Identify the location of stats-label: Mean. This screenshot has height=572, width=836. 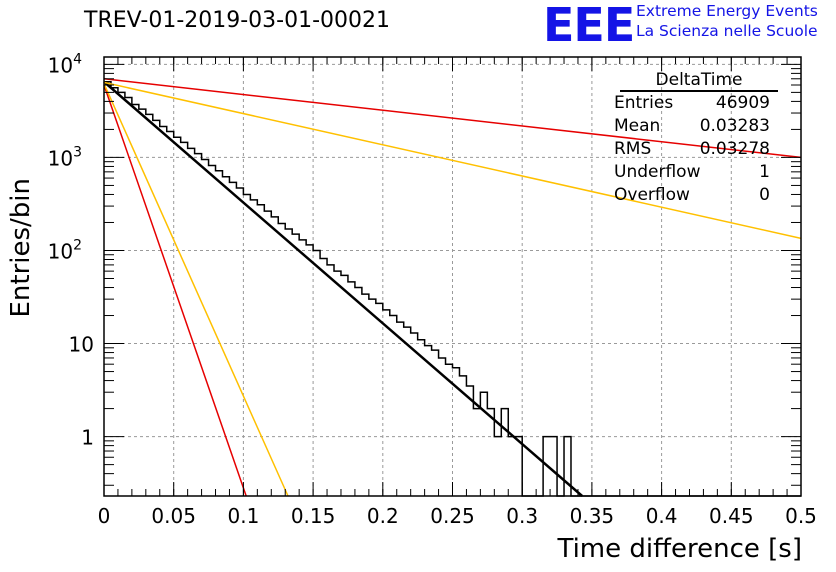
(637, 126).